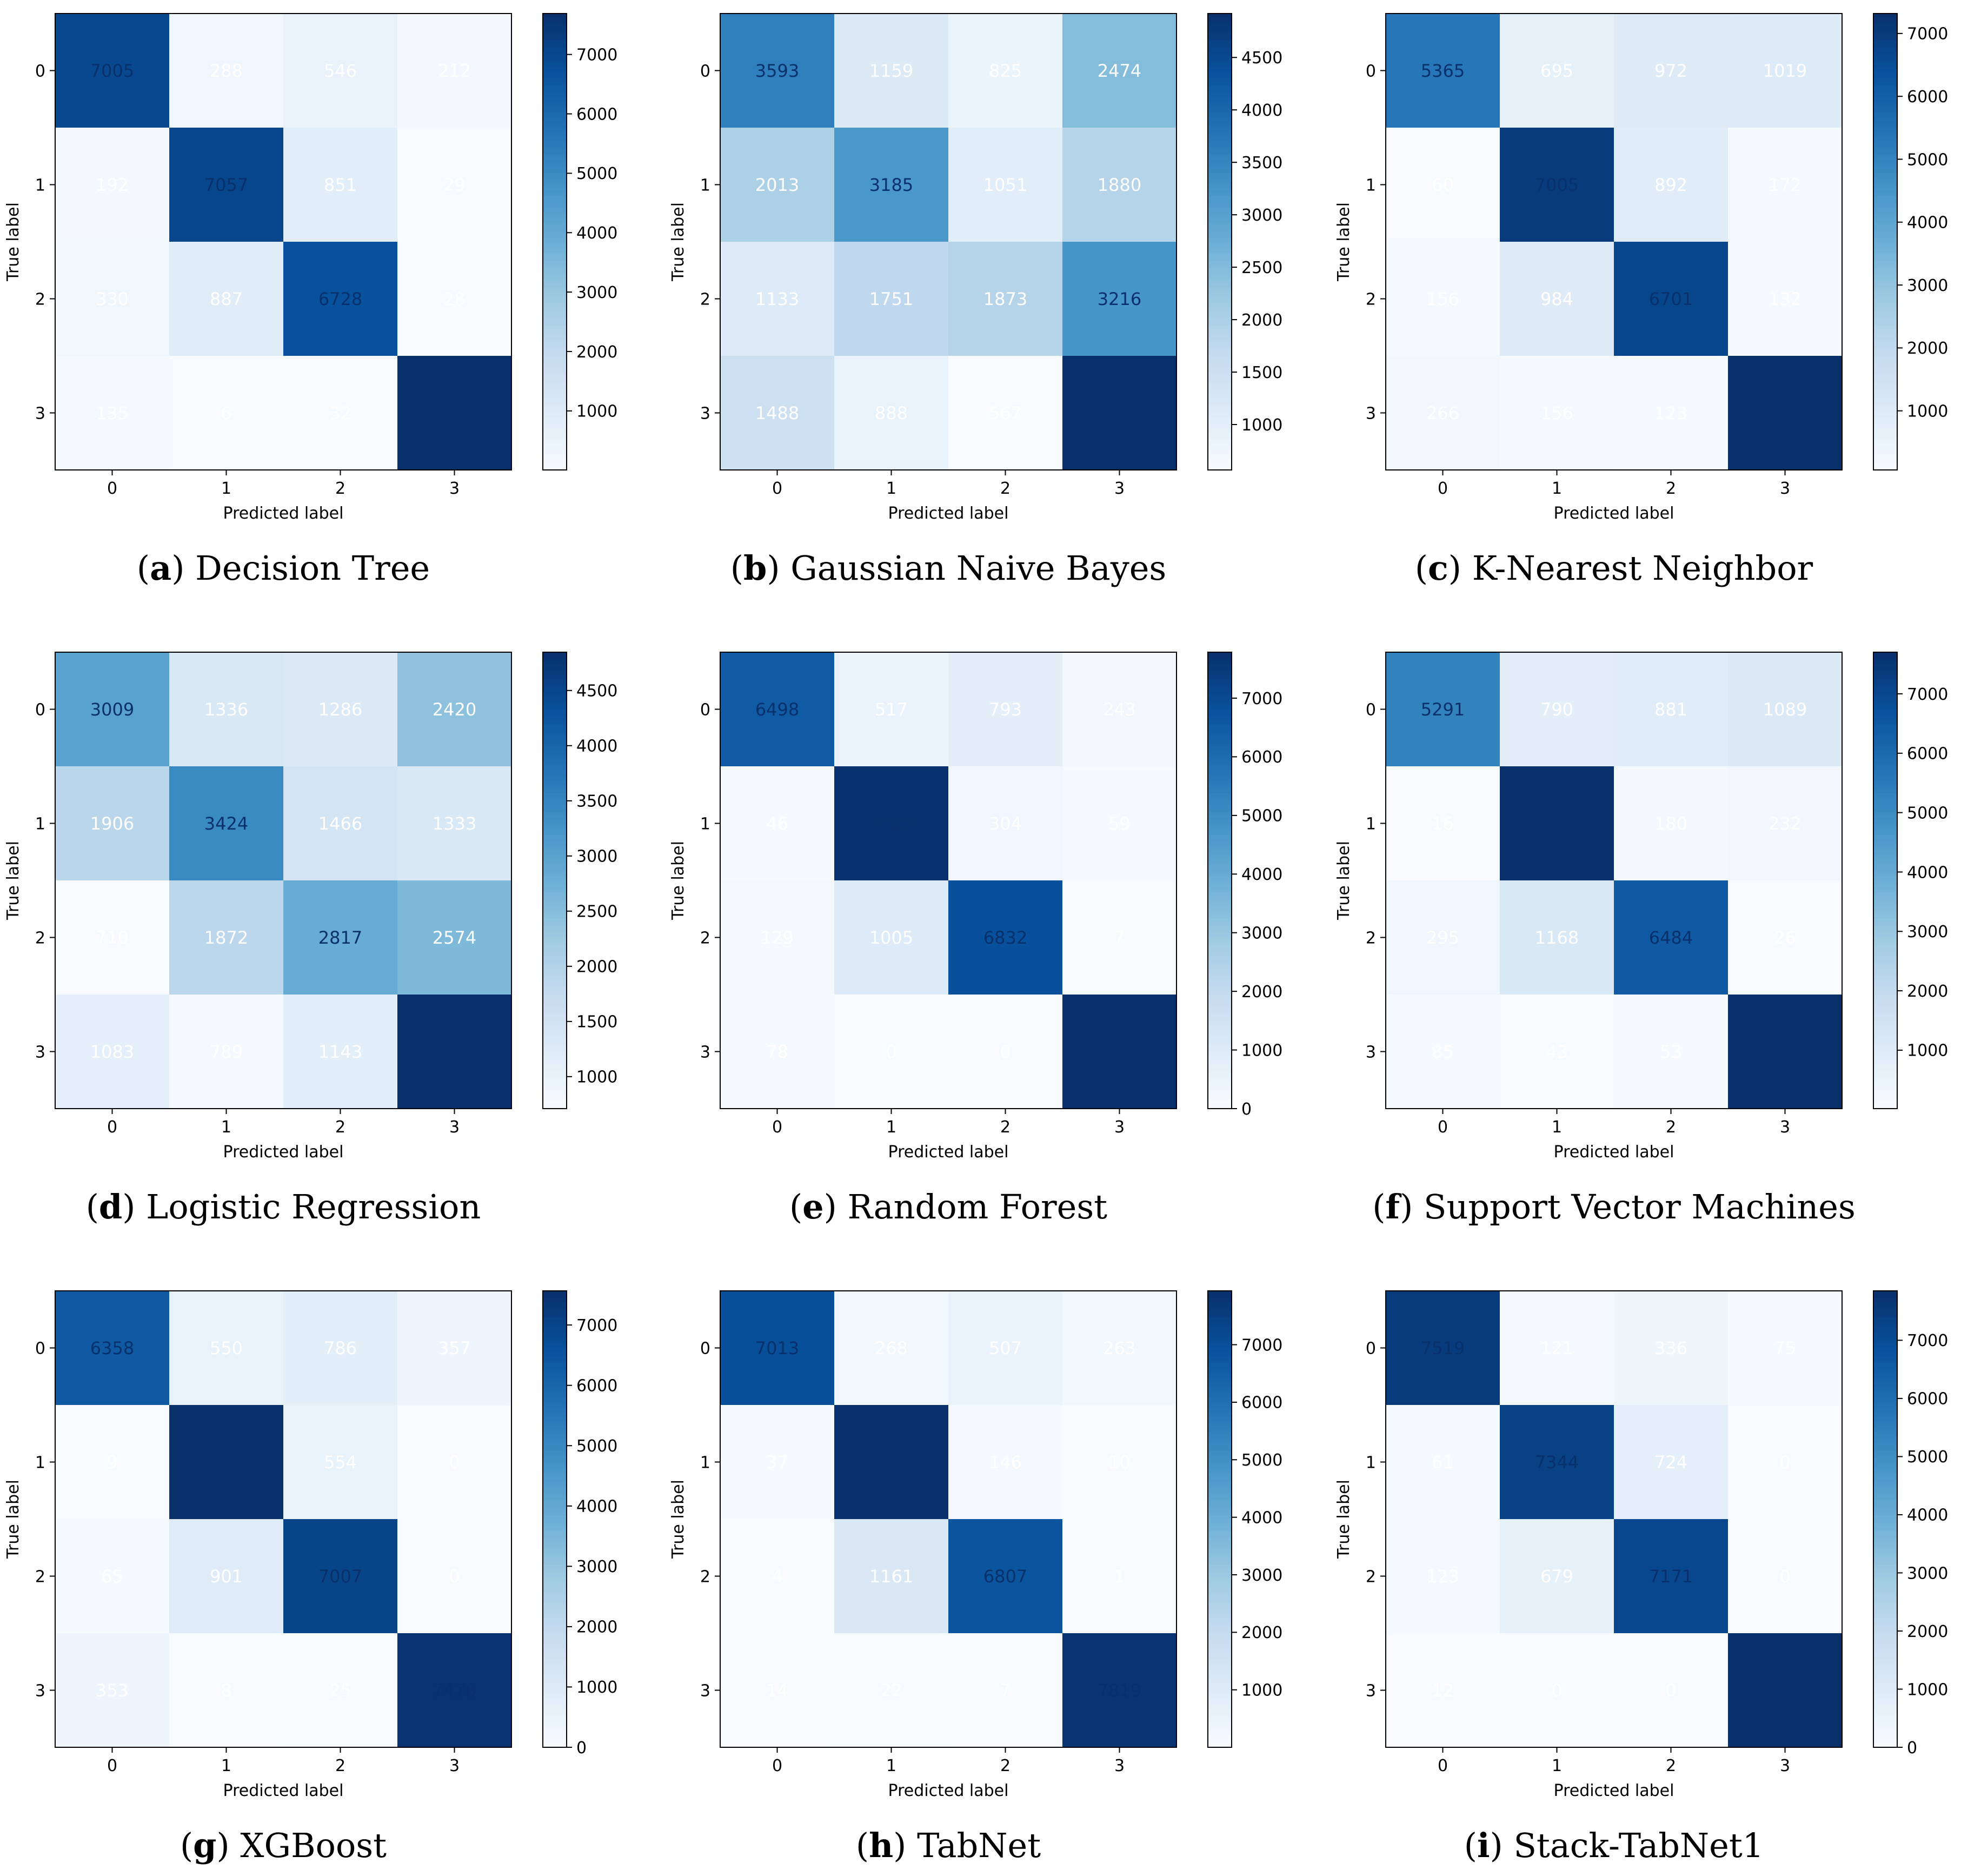  What do you see at coordinates (340, 1576) in the screenshot?
I see `matrix-cell-value: 7007` at bounding box center [340, 1576].